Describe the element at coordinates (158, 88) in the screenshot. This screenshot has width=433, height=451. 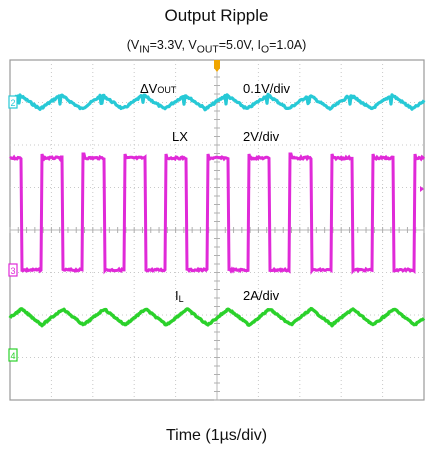
I see `vout-label: ΔVOUT` at that location.